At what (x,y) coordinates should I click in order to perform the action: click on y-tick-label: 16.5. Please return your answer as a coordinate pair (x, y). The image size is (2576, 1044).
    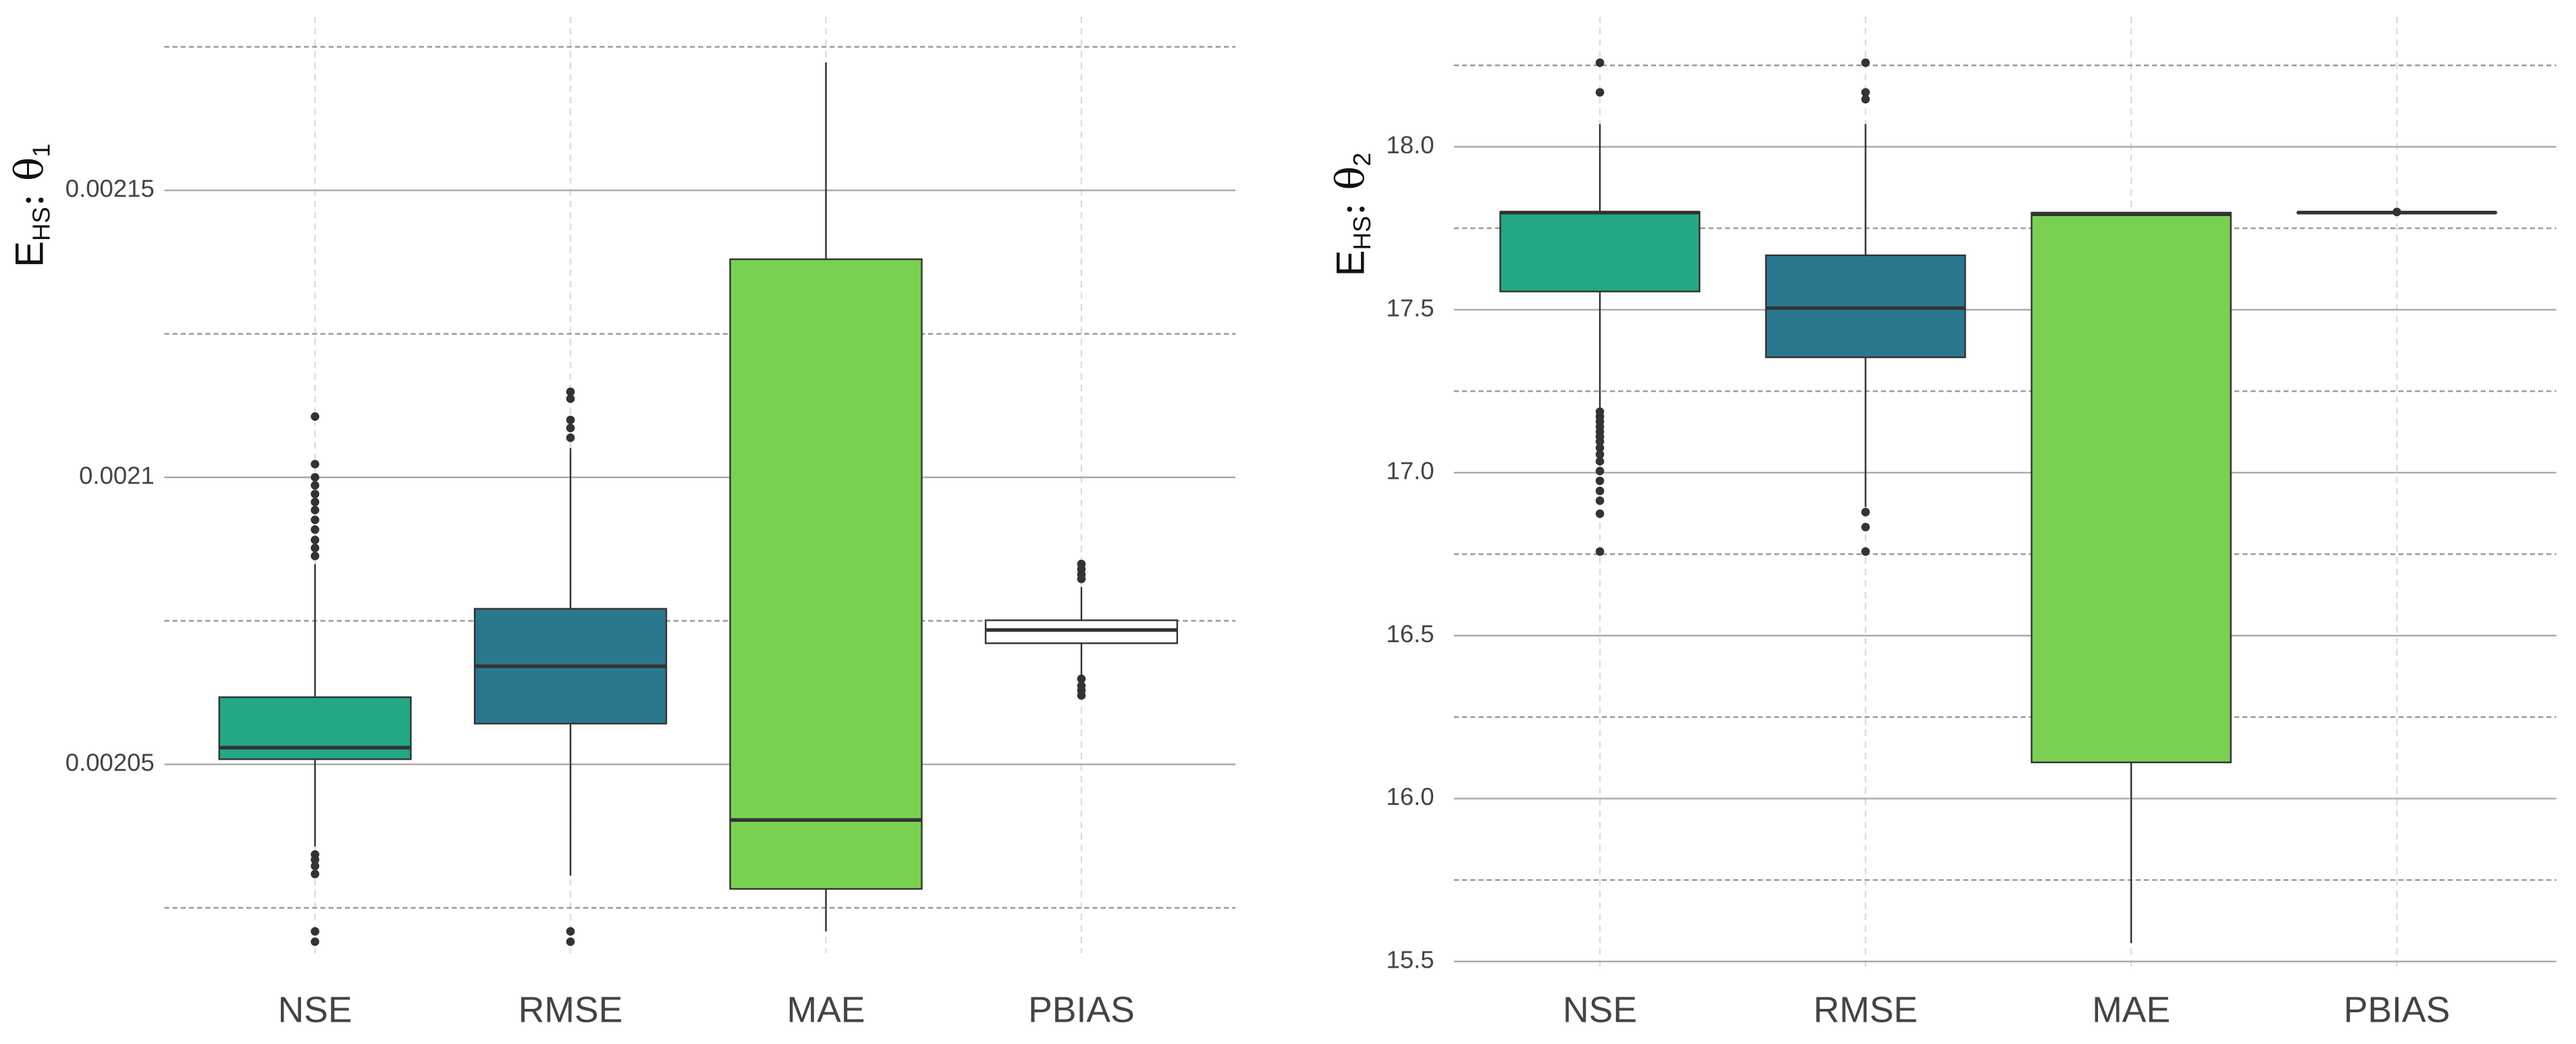
    Looking at the image, I should click on (1410, 634).